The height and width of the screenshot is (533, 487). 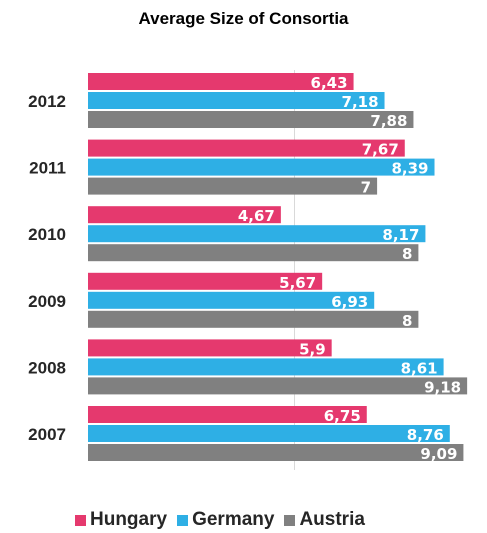 What do you see at coordinates (221, 81) in the screenshot?
I see `bar-hungary-2012` at bounding box center [221, 81].